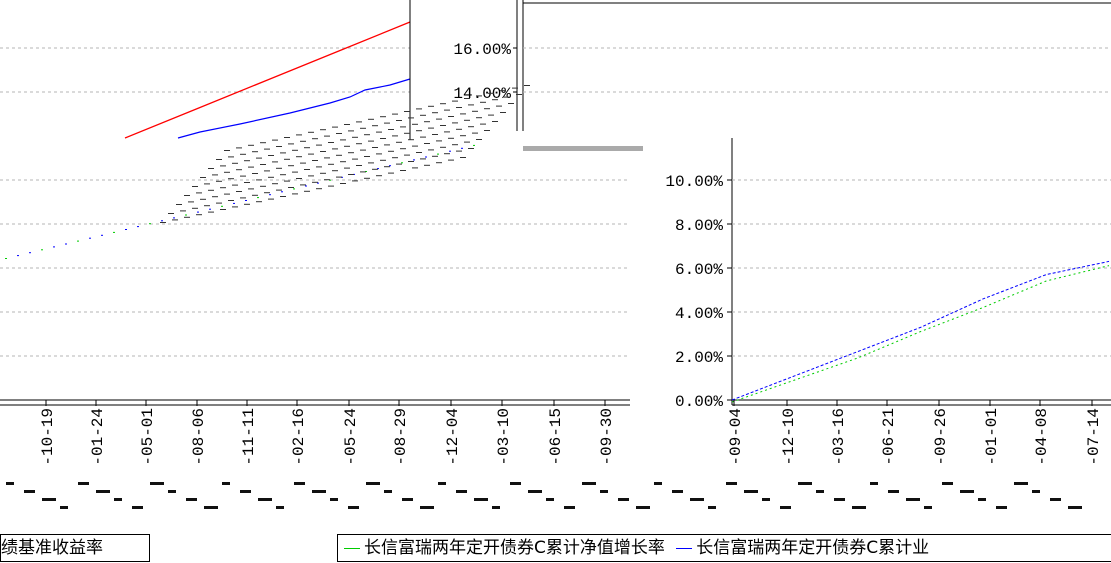  What do you see at coordinates (607, 437) in the screenshot?
I see `x-tick-label: -09-30` at bounding box center [607, 437].